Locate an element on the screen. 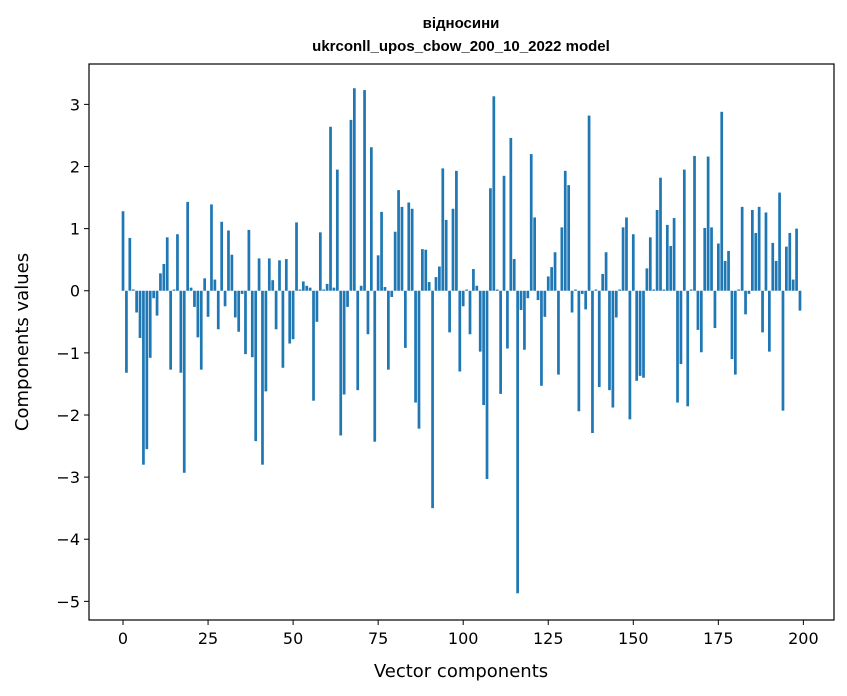 This screenshot has height=696, width=847. y-tick-label: −4 is located at coordinates (68, 539).